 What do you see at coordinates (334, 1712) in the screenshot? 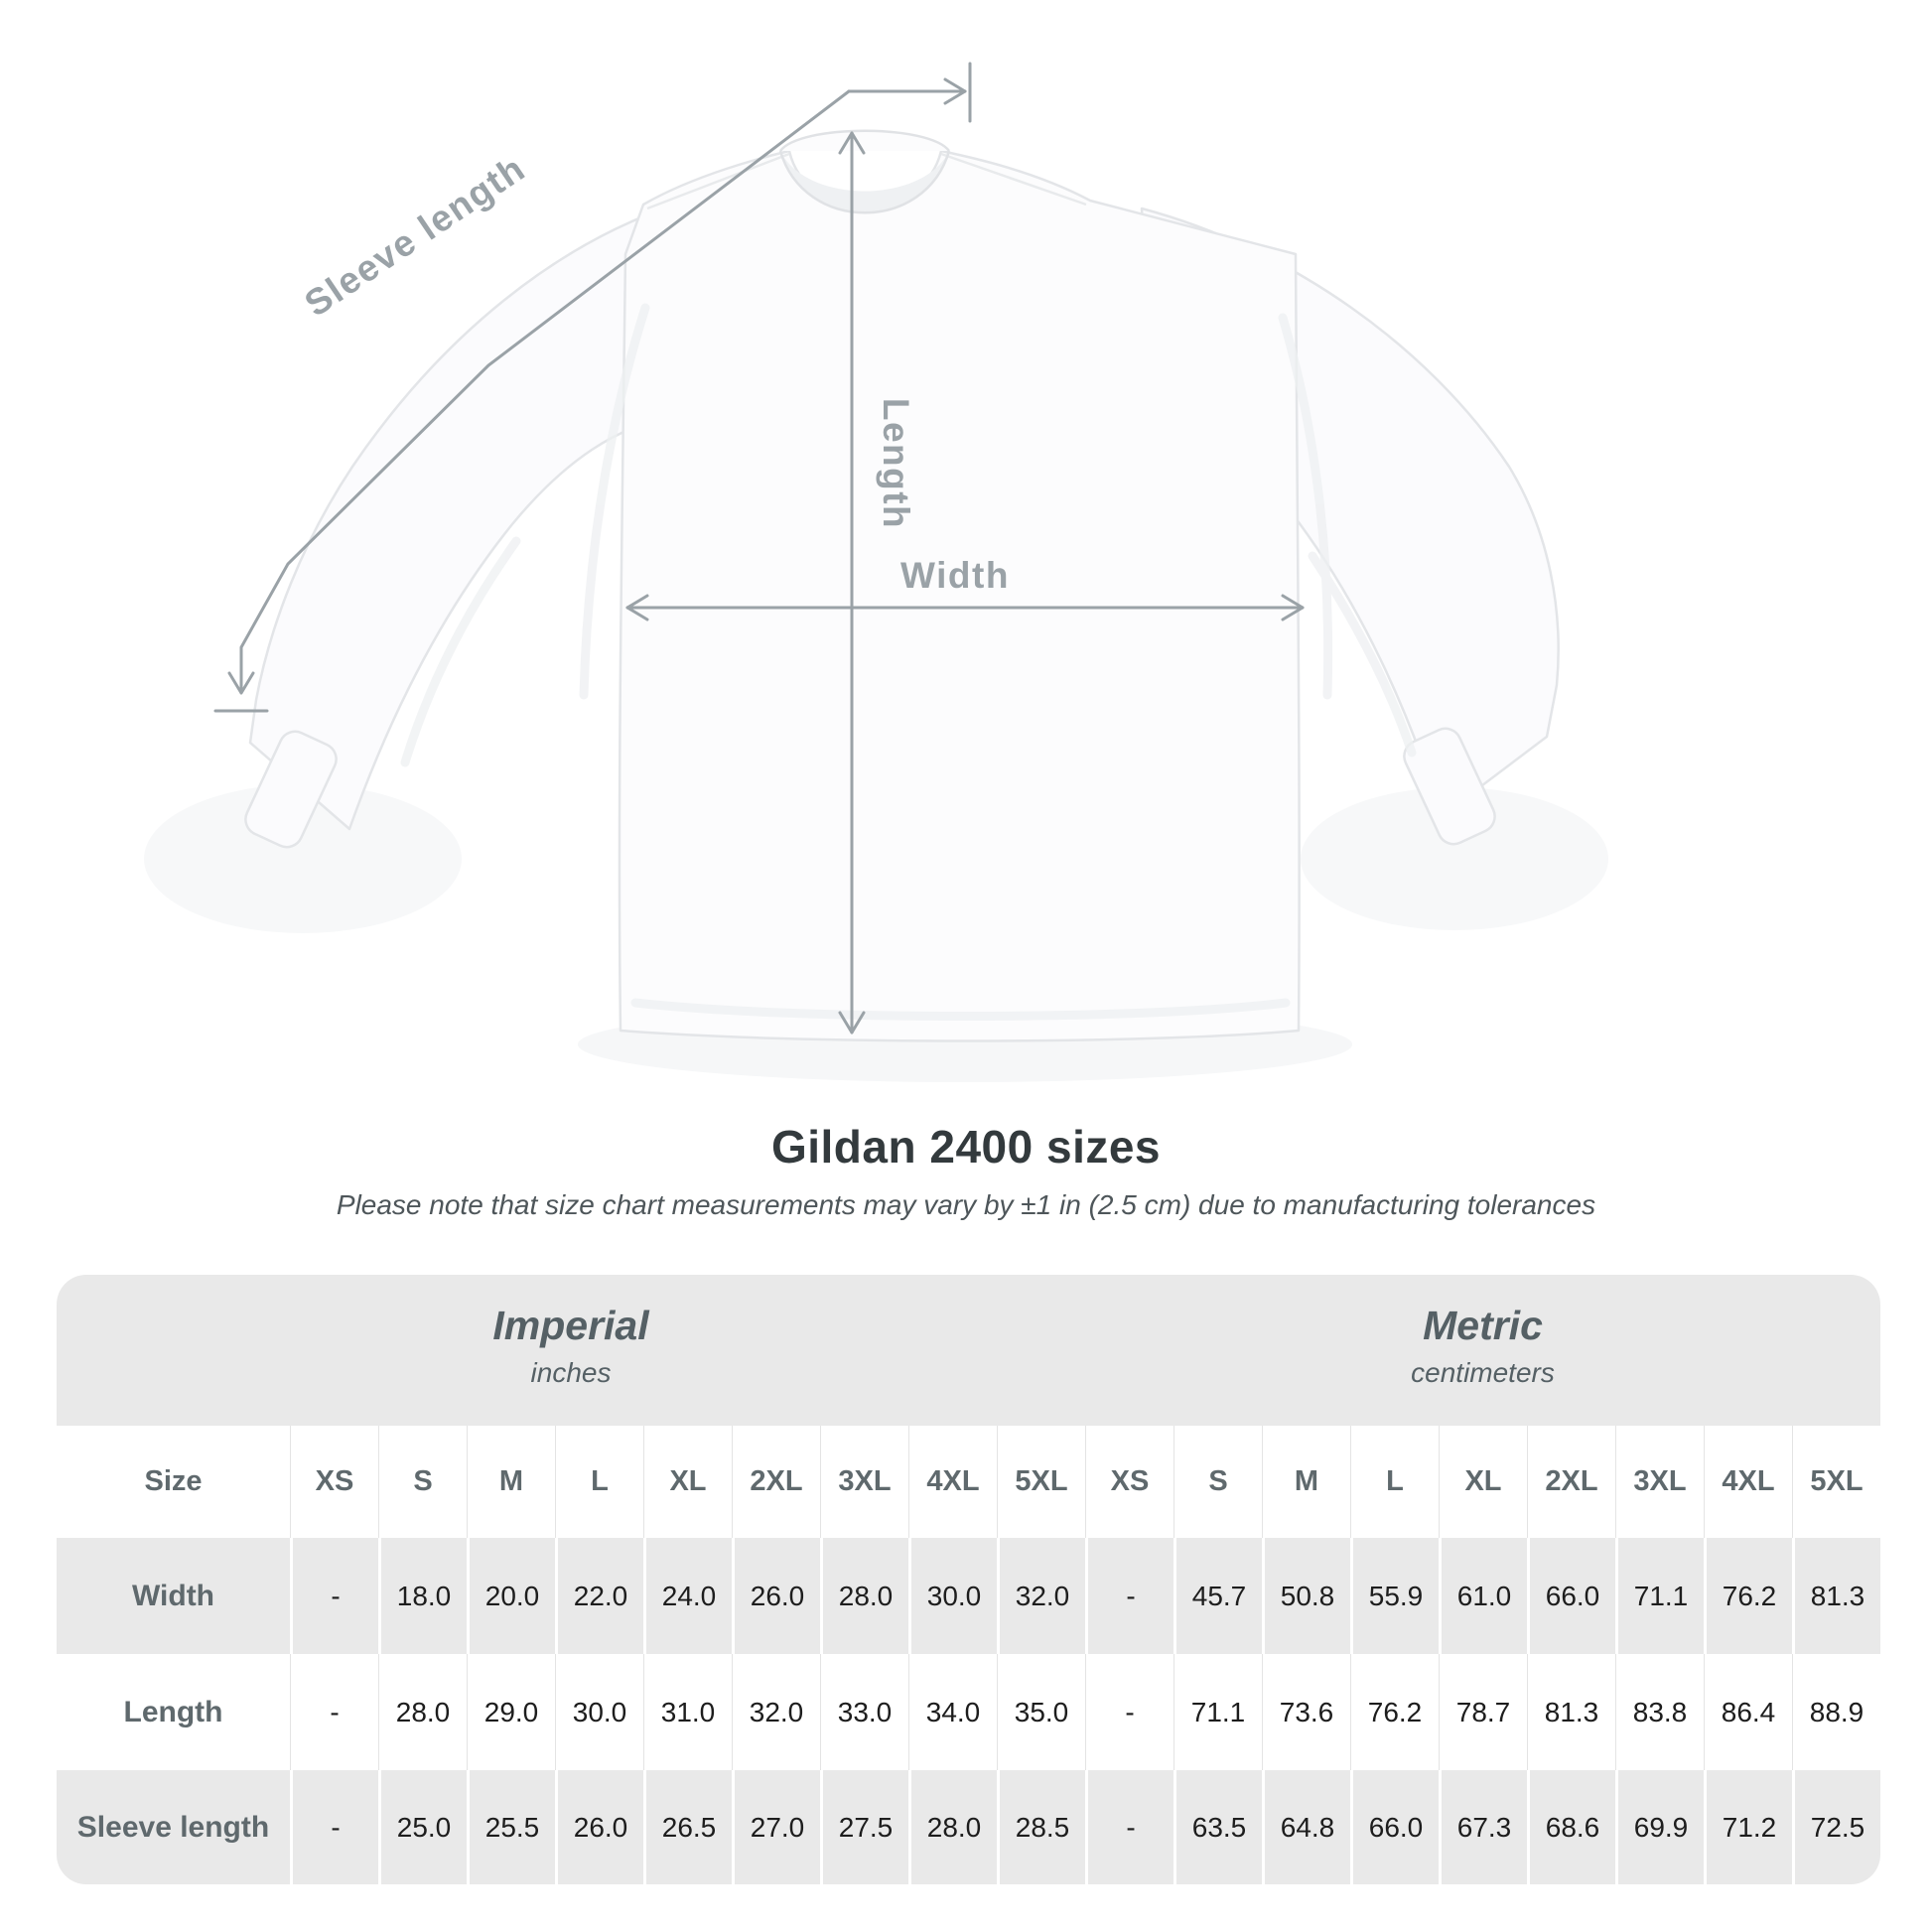
I see `cell-length-imperial-xs: -` at bounding box center [334, 1712].